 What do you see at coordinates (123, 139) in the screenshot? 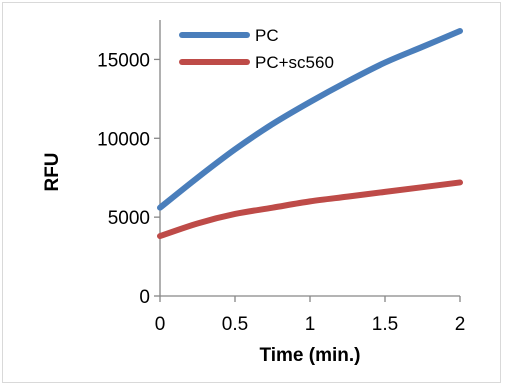
I see `y-tick-label: 10000` at bounding box center [123, 139].